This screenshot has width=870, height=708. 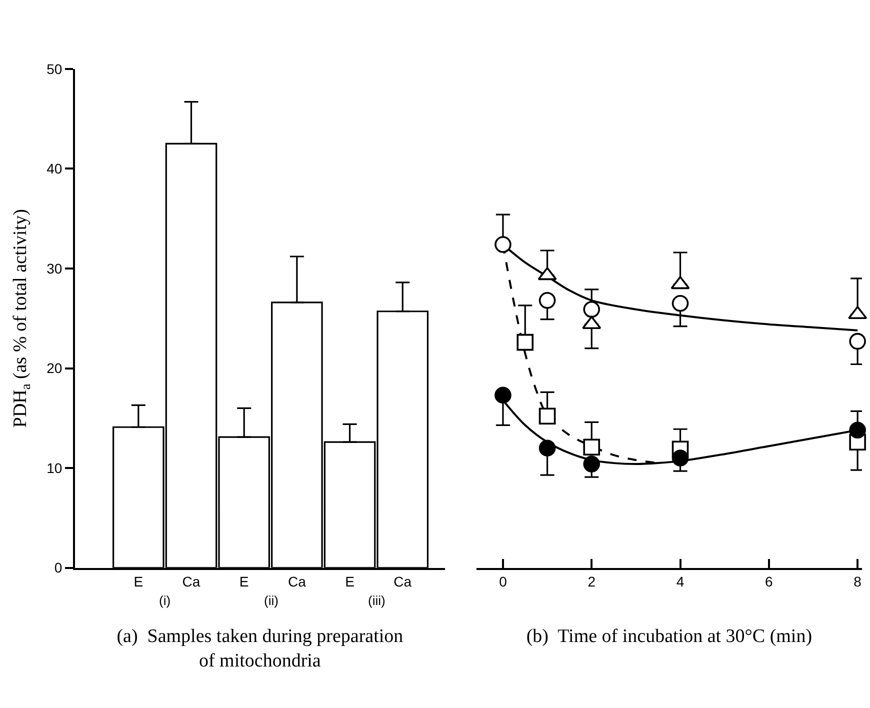 I want to click on x-axis-title: (b) Time of incubation at 30°C (min), so click(x=669, y=636).